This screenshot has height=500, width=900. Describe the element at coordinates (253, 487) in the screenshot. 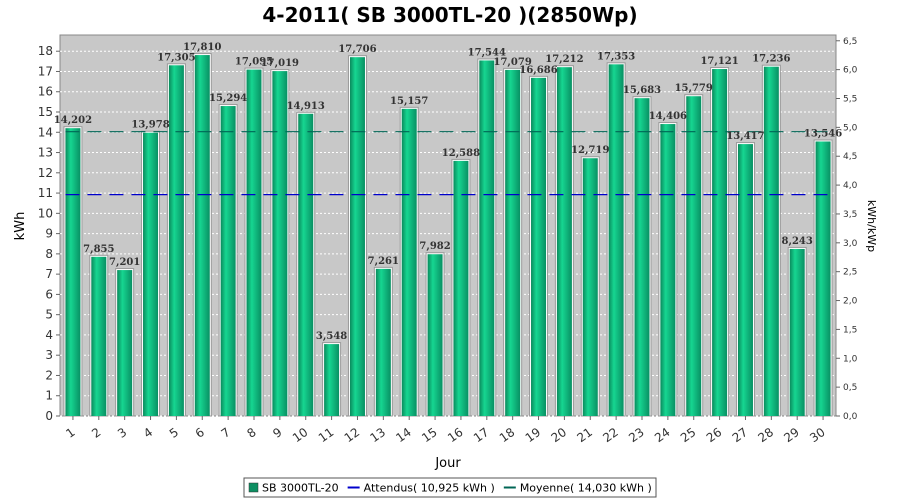

I see `legend-swatch` at that location.